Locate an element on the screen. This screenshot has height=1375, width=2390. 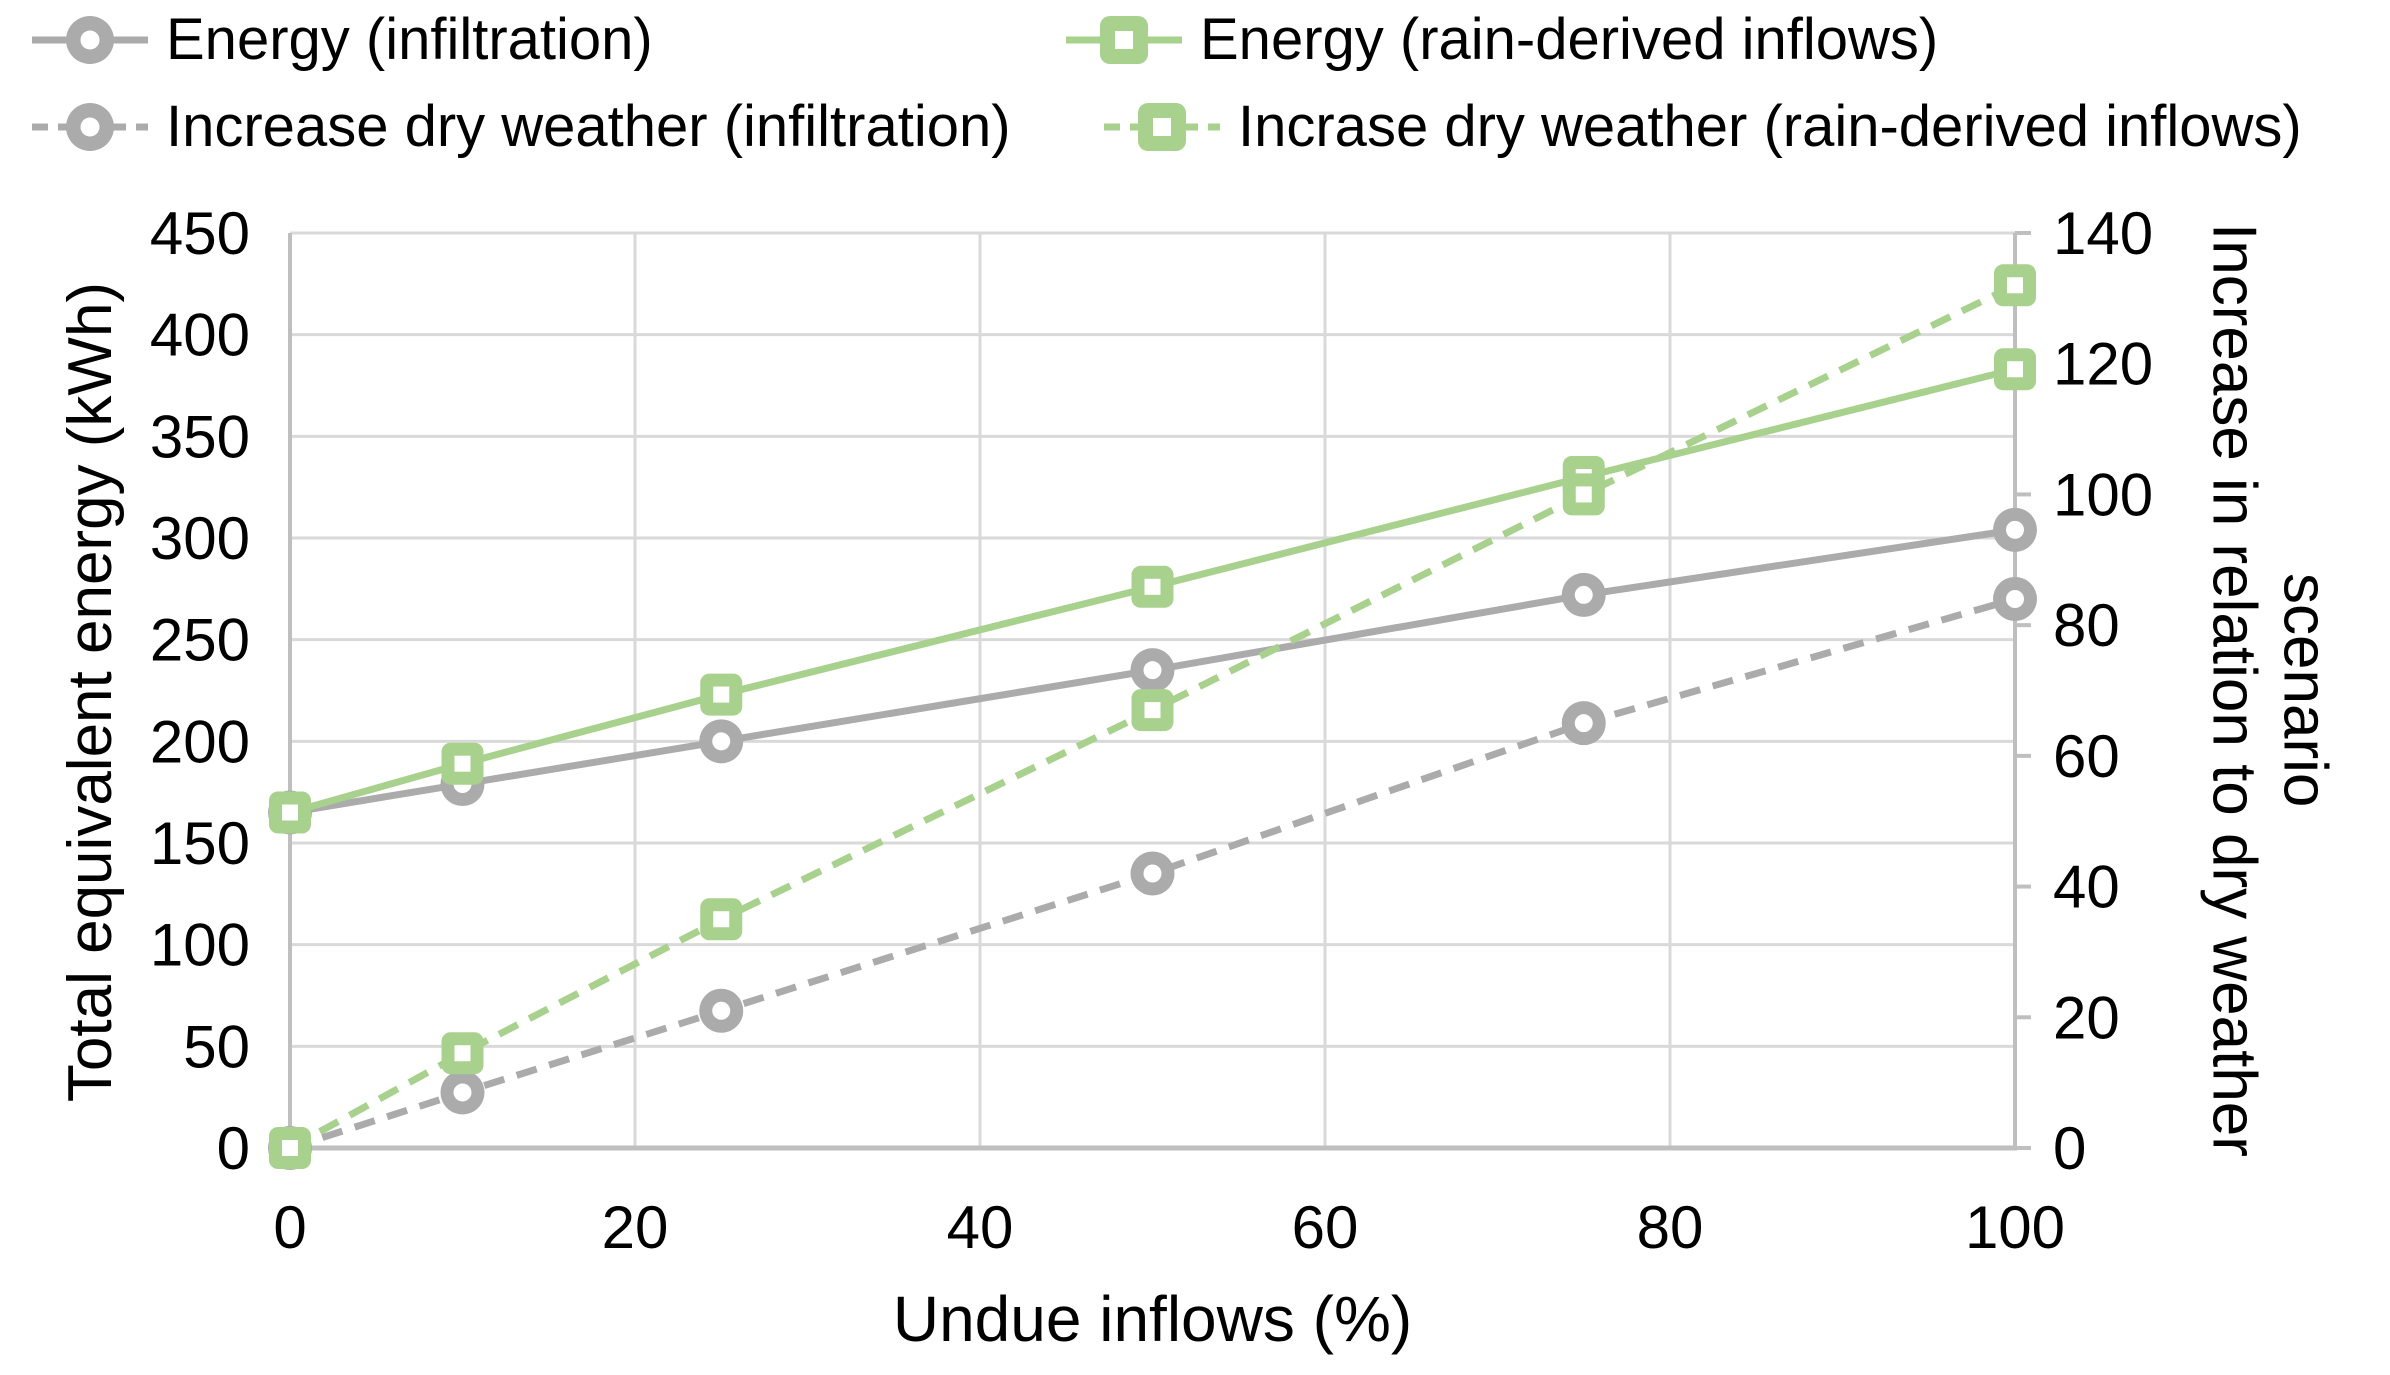
right-axis-tick-label: 120 is located at coordinates (2103, 364).